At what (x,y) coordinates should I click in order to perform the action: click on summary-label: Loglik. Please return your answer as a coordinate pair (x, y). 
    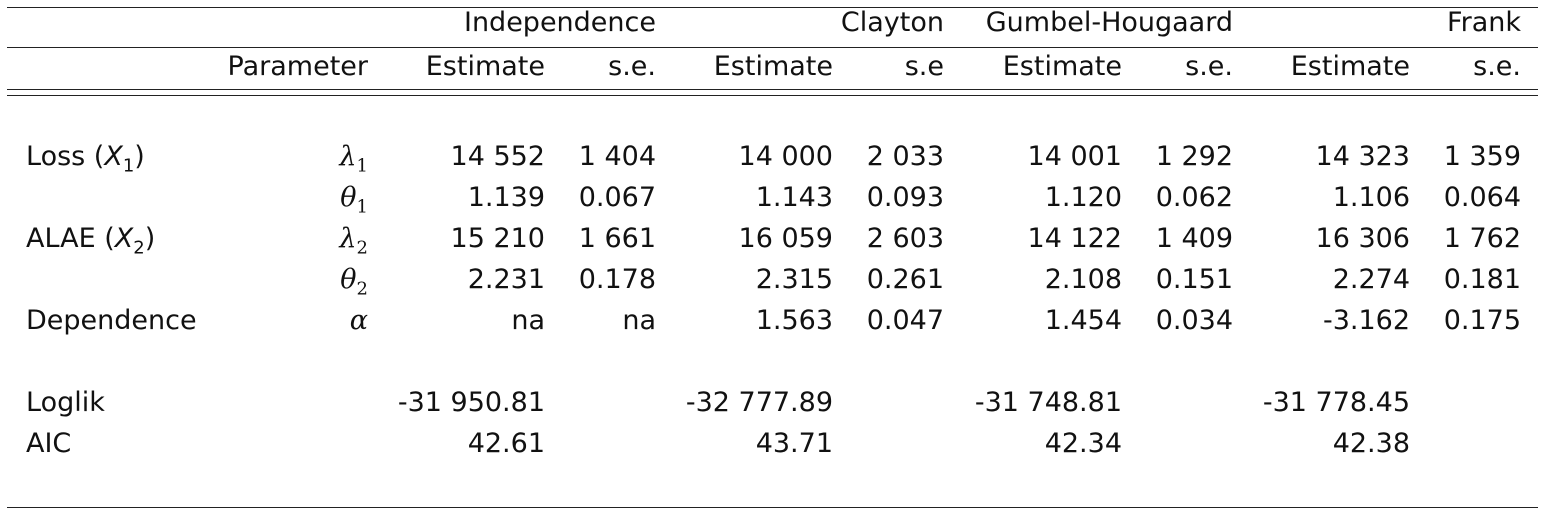
    Looking at the image, I should click on (65, 402).